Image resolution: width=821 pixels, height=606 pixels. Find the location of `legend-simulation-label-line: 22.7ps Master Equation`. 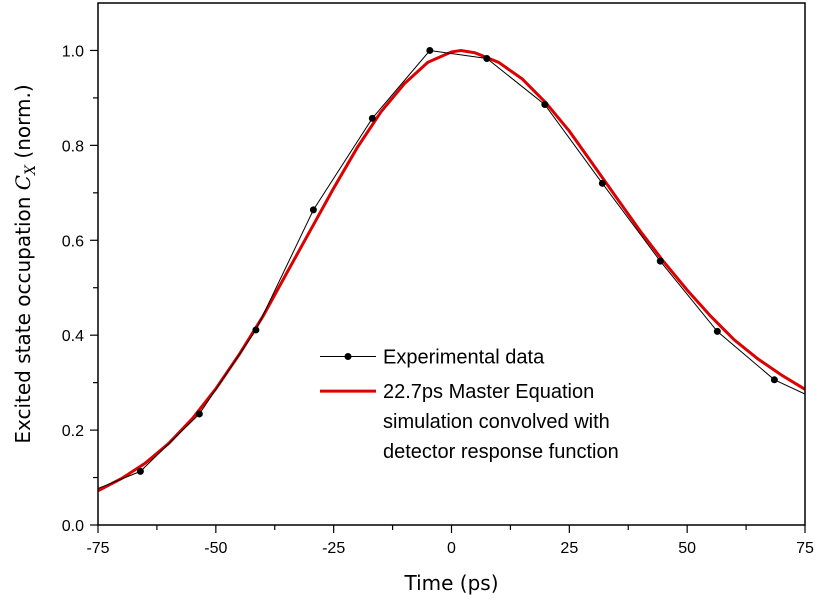

legend-simulation-label-line: 22.7ps Master Equation is located at coordinates (488, 392).